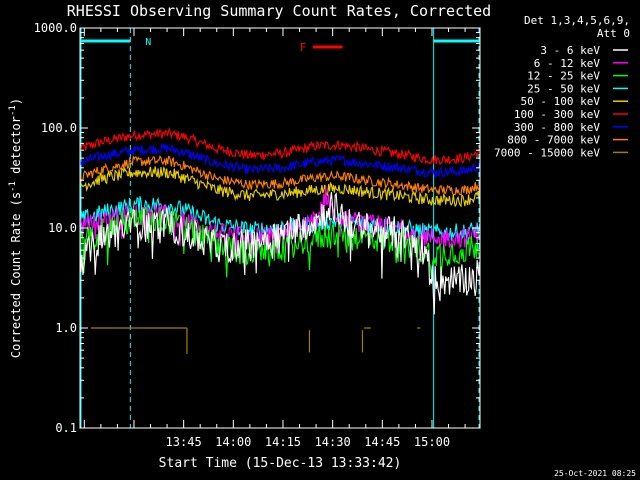  I want to click on saa-marker-label: N, so click(148, 42).